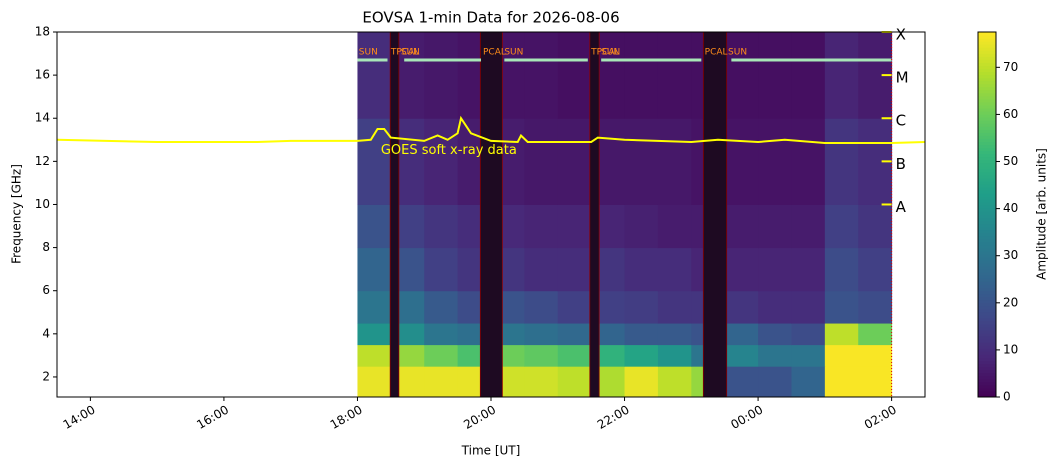  I want to click on y-tick-label: 4, so click(46, 333).